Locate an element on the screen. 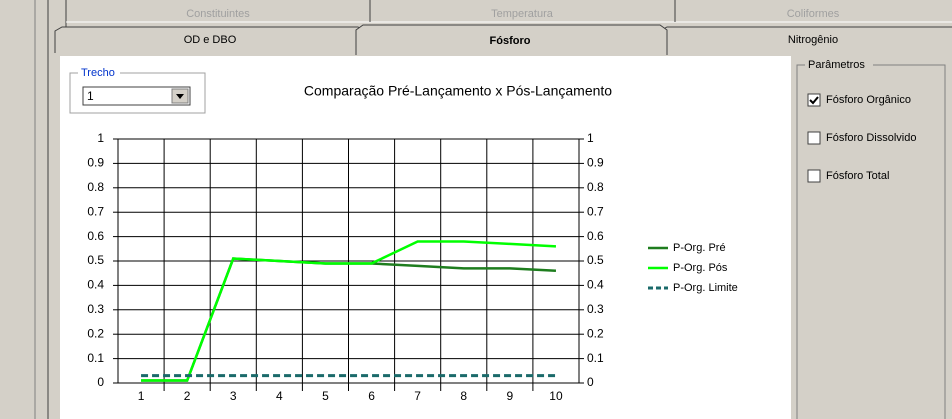 The width and height of the screenshot is (952, 419). tab-label: OD e DBO is located at coordinates (210, 40).